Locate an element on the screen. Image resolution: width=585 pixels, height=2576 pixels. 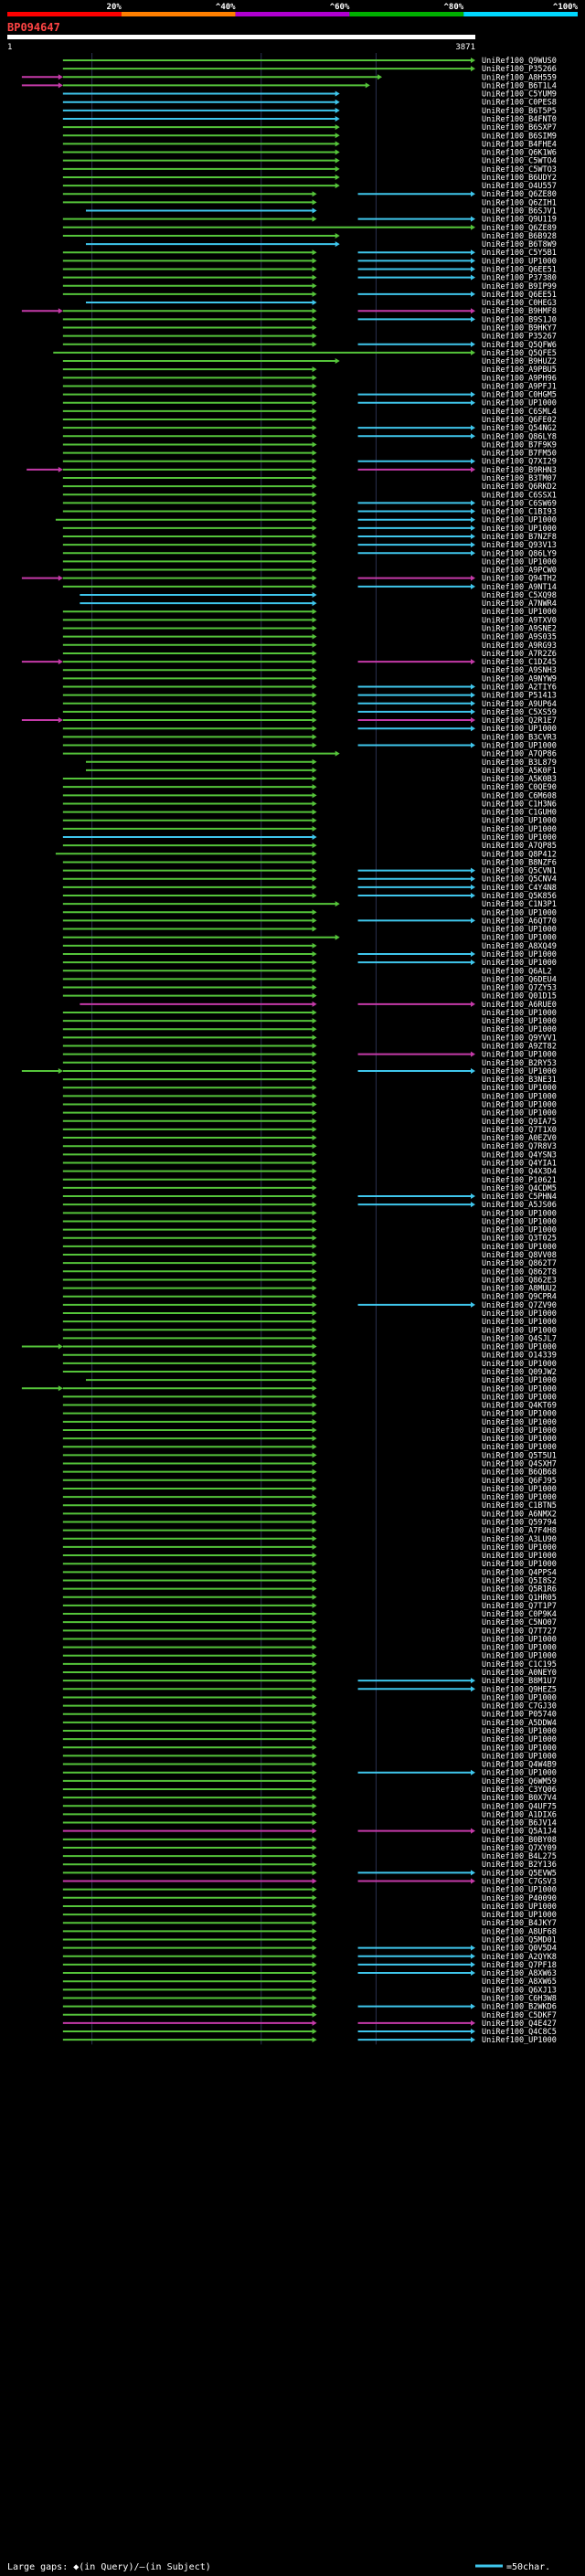
hit-row: UniRef100_P51413 is located at coordinates (310, 696).